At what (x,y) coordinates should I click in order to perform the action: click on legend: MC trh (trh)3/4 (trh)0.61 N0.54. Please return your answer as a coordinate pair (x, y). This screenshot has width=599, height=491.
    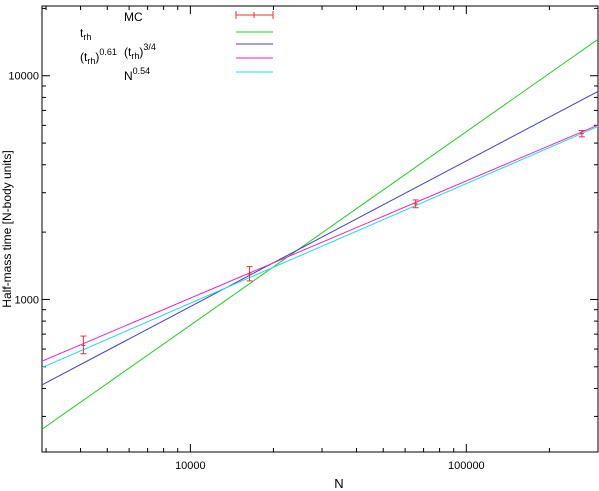
    Looking at the image, I should click on (177, 46).